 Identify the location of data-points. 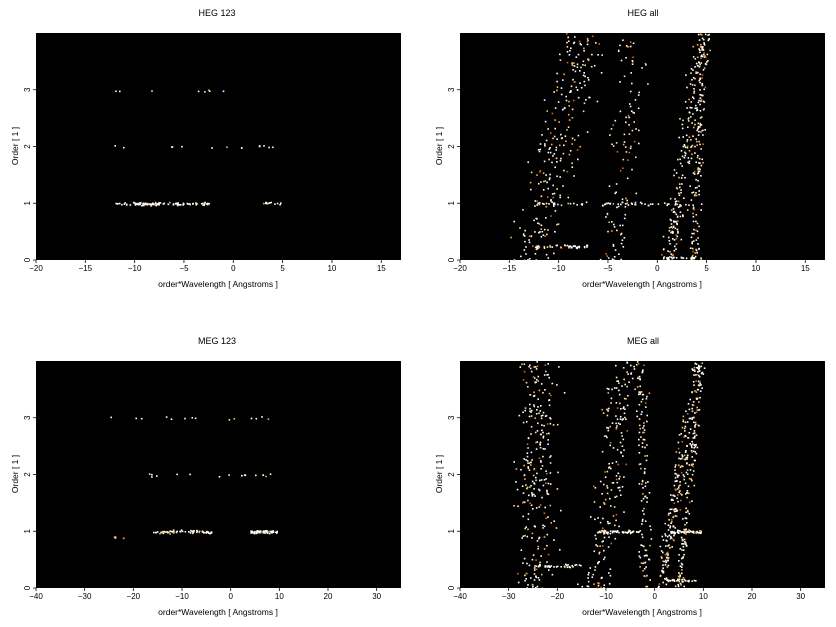
(198, 148).